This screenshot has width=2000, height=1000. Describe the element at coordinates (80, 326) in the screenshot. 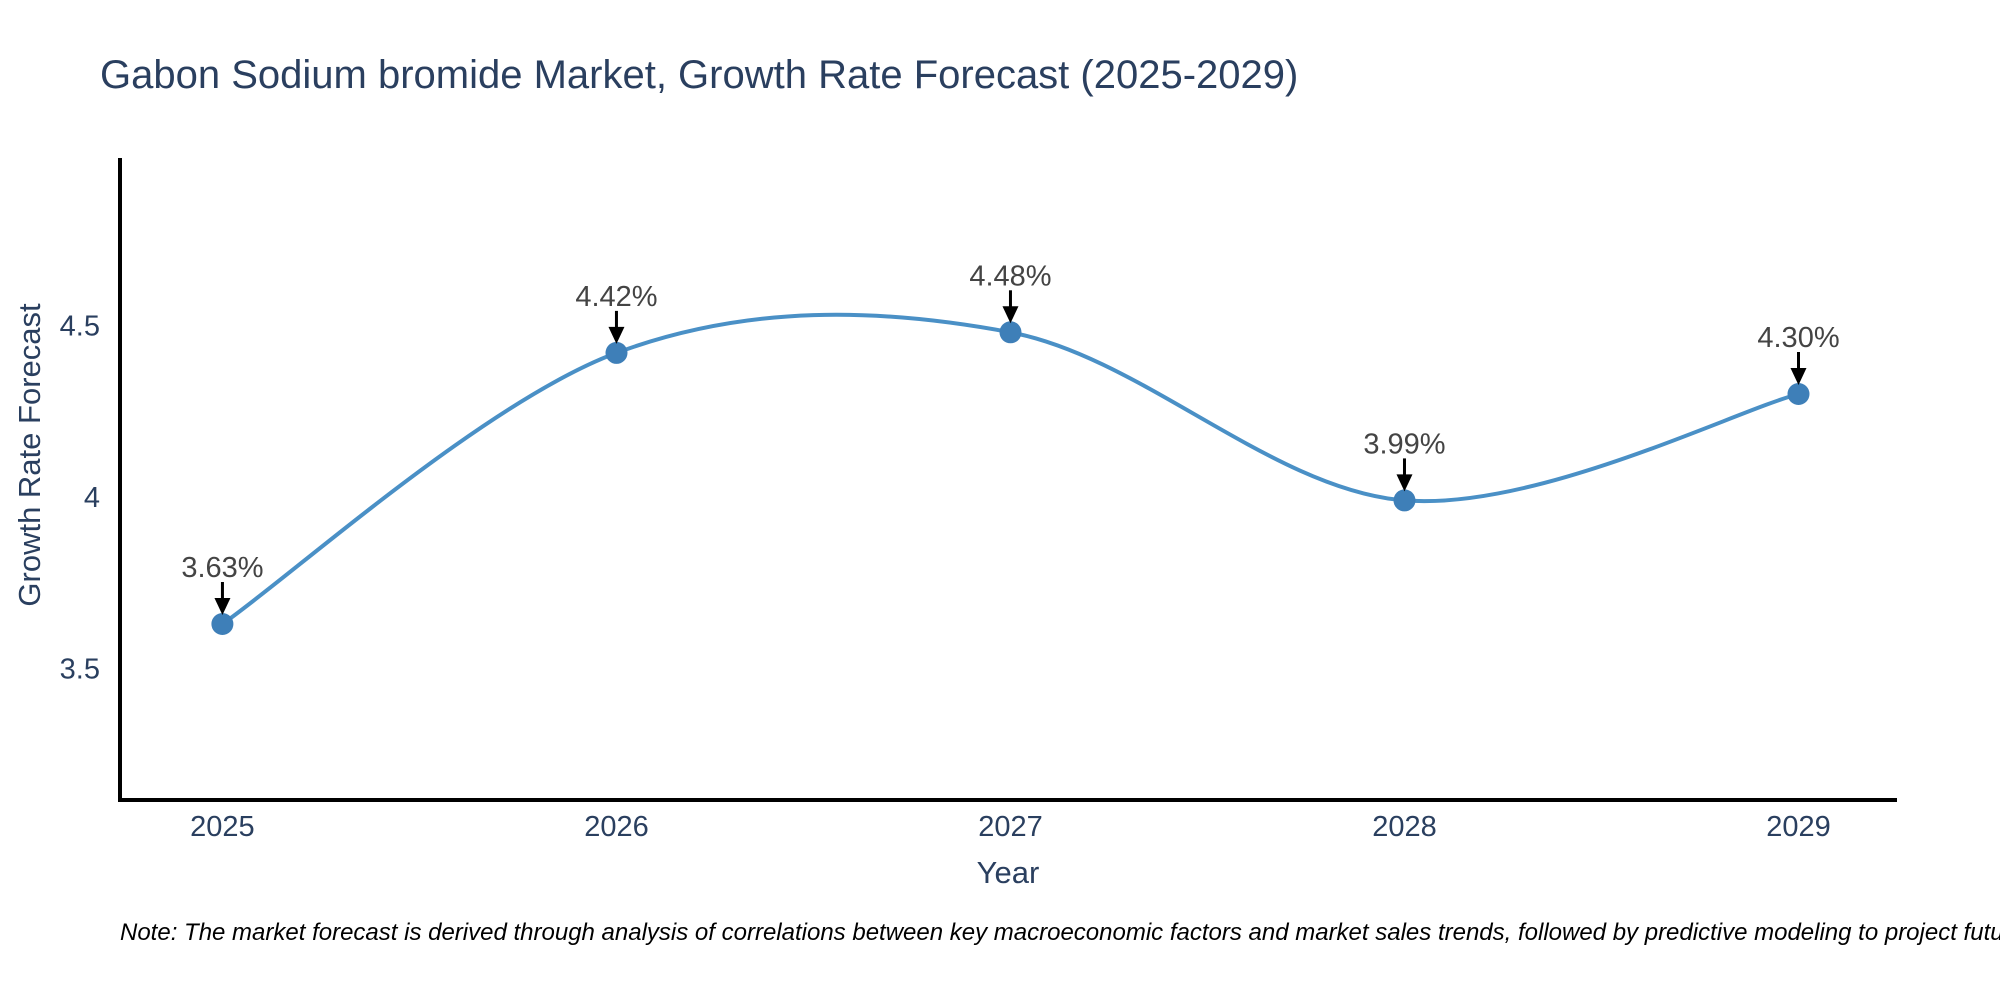

I see `y-tick-label: 4.5` at that location.